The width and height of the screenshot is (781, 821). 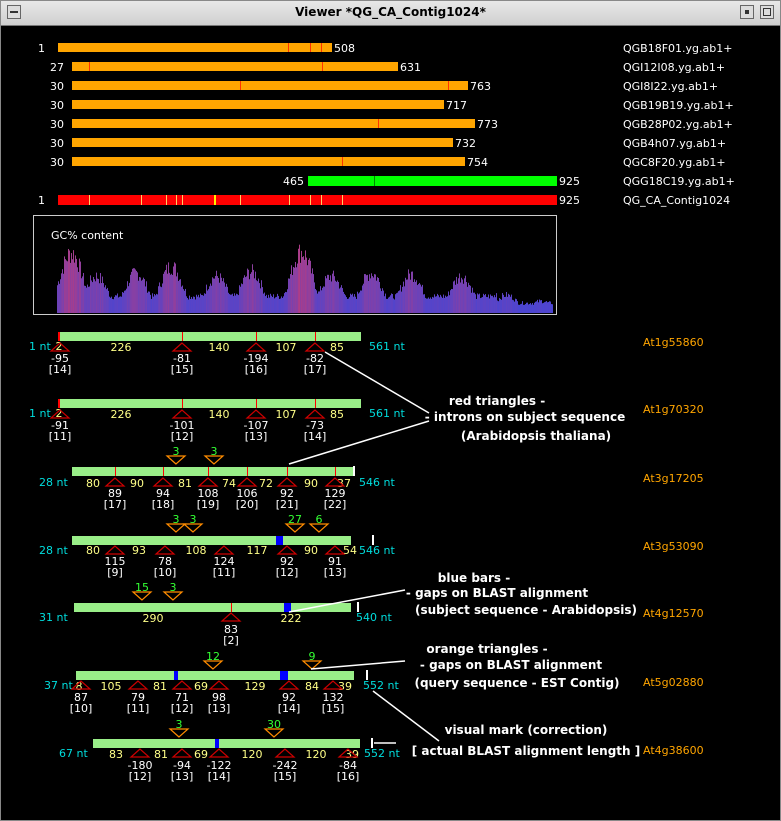 What do you see at coordinates (274, 728) in the screenshot?
I see `query-gap-triangle: 30` at bounding box center [274, 728].